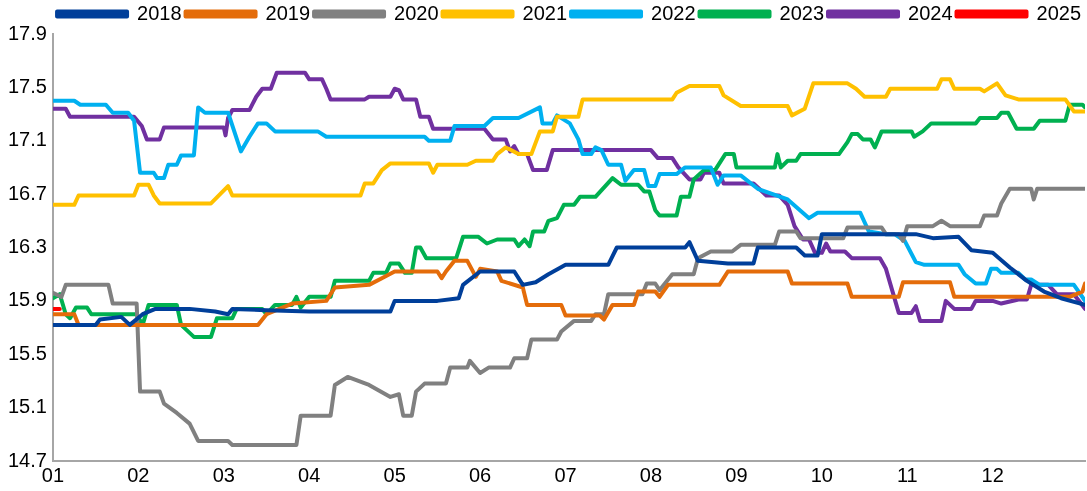  What do you see at coordinates (27, 299) in the screenshot?
I see `y-tick-label: 15.9` at bounding box center [27, 299].